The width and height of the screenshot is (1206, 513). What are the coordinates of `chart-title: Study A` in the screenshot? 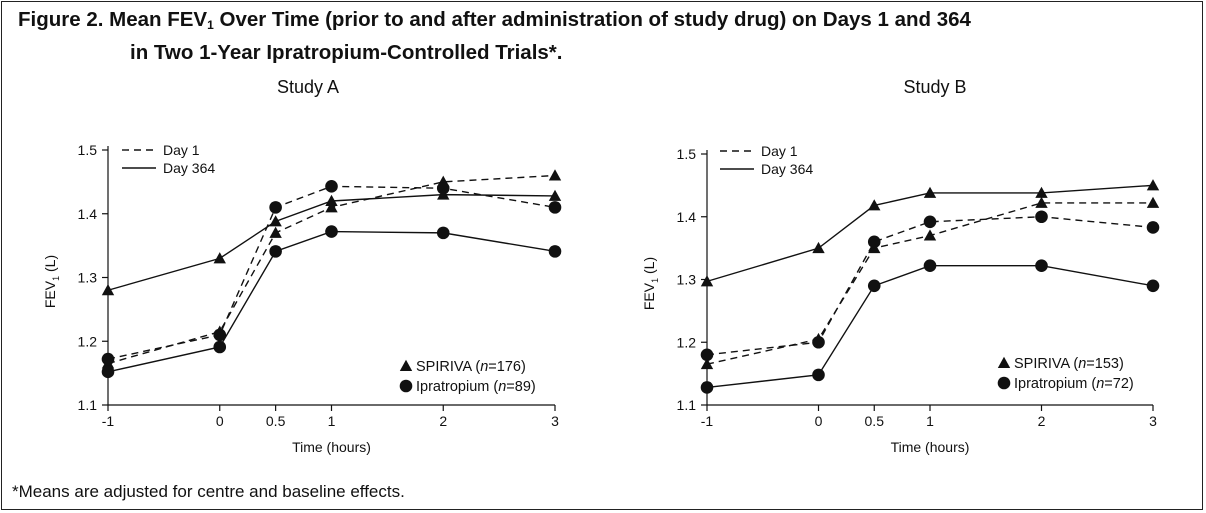 It's located at (308, 87).